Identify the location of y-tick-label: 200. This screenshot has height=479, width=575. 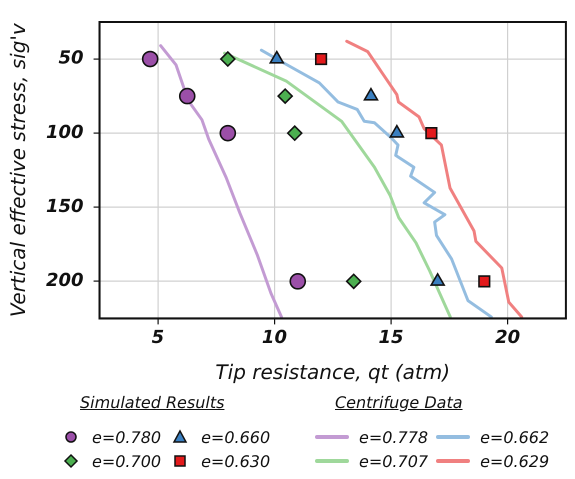
(65, 281).